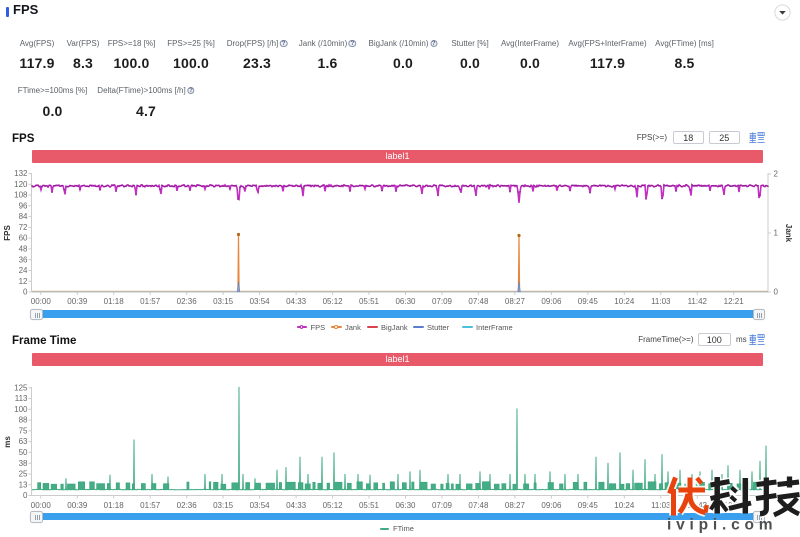  Describe the element at coordinates (23, 484) in the screenshot. I see `svg-text: 13` at that location.